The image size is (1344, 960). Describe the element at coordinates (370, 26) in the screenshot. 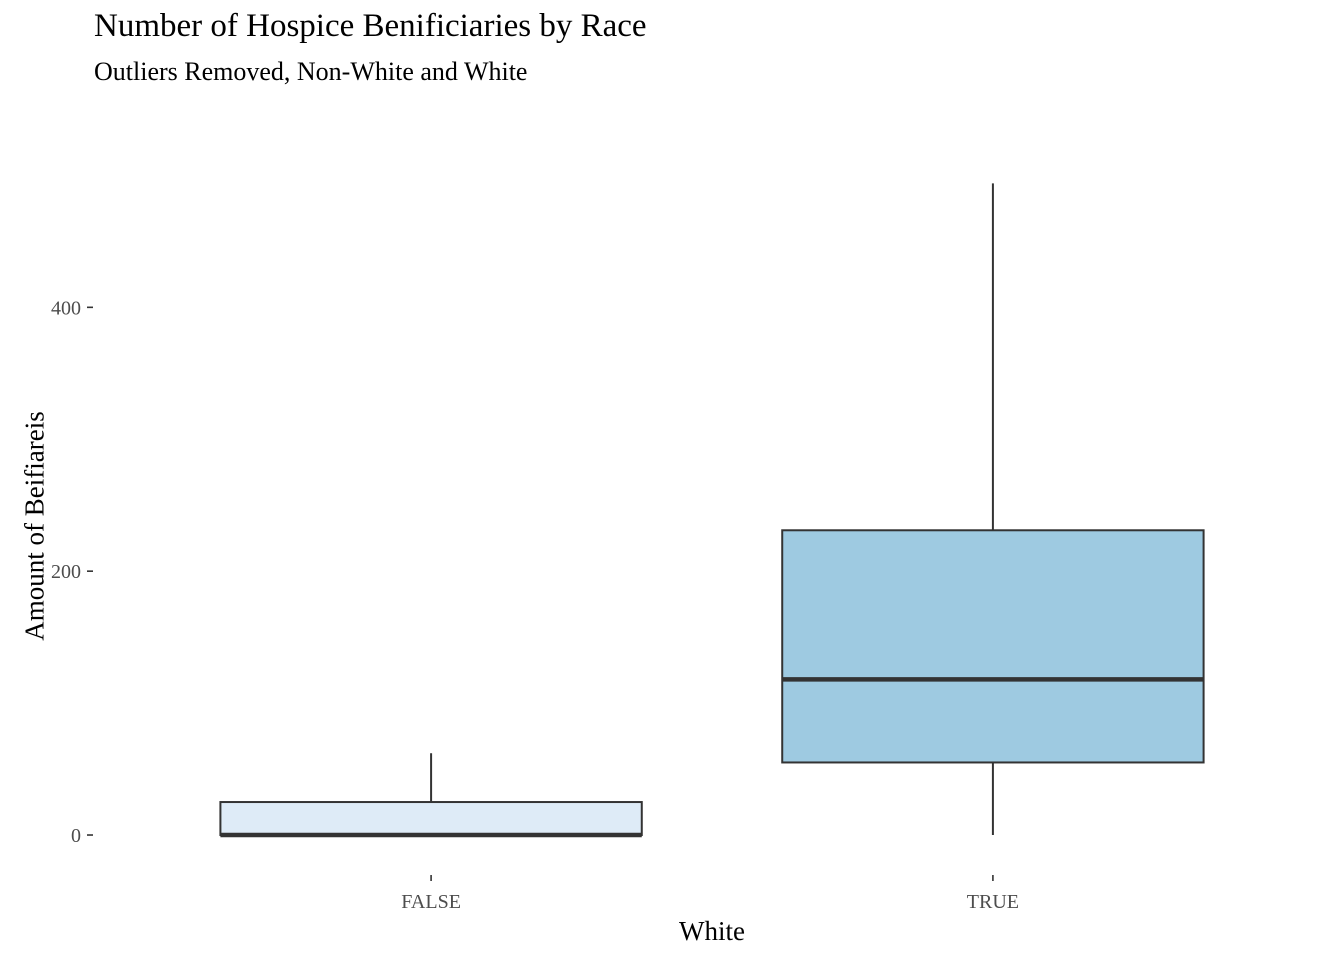

I see `chart-title: Number of Hospice Benificiaries by Race` at that location.